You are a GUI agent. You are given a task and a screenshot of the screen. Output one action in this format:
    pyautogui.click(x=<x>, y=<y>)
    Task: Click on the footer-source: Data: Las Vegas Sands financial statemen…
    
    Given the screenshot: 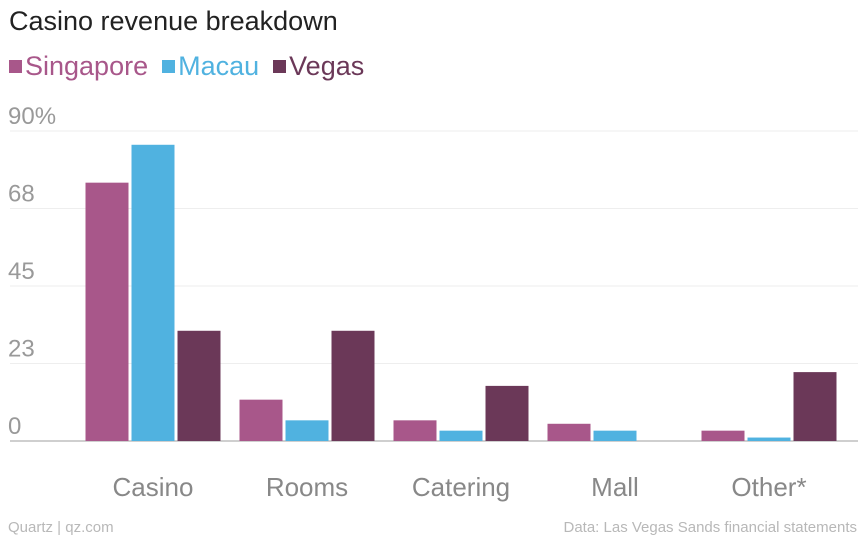 What is the action you would take?
    pyautogui.click(x=710, y=527)
    